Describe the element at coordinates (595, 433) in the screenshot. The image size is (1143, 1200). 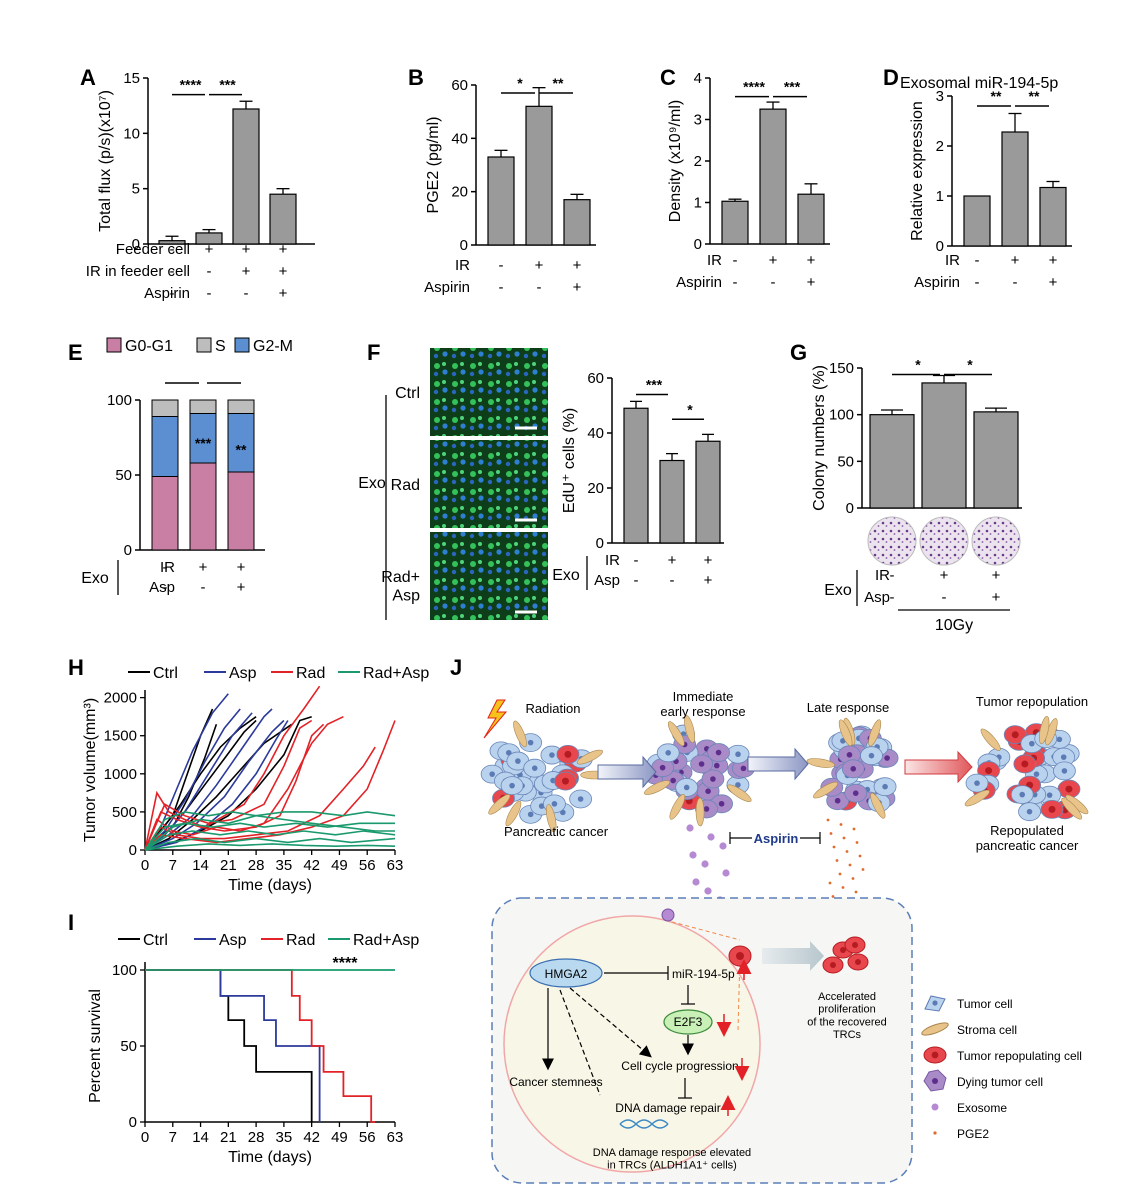
I see `y-tick-label: 40` at that location.